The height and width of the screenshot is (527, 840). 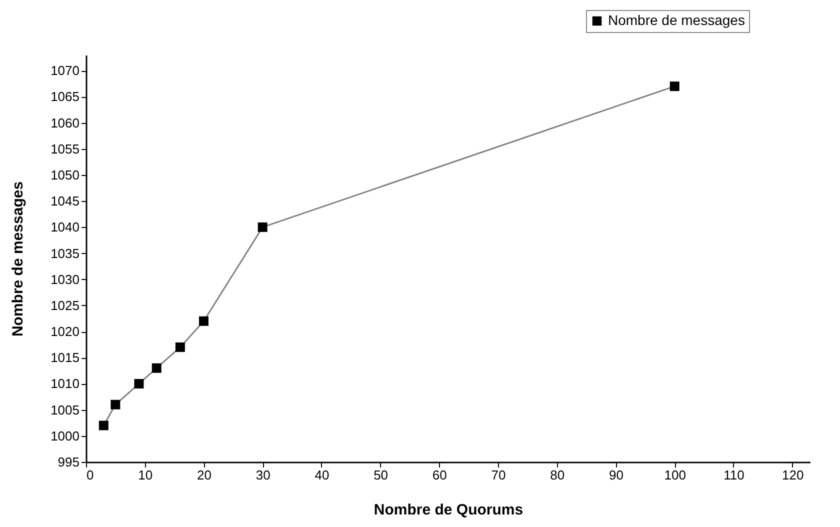 I want to click on x-tick-label: 50, so click(x=381, y=475).